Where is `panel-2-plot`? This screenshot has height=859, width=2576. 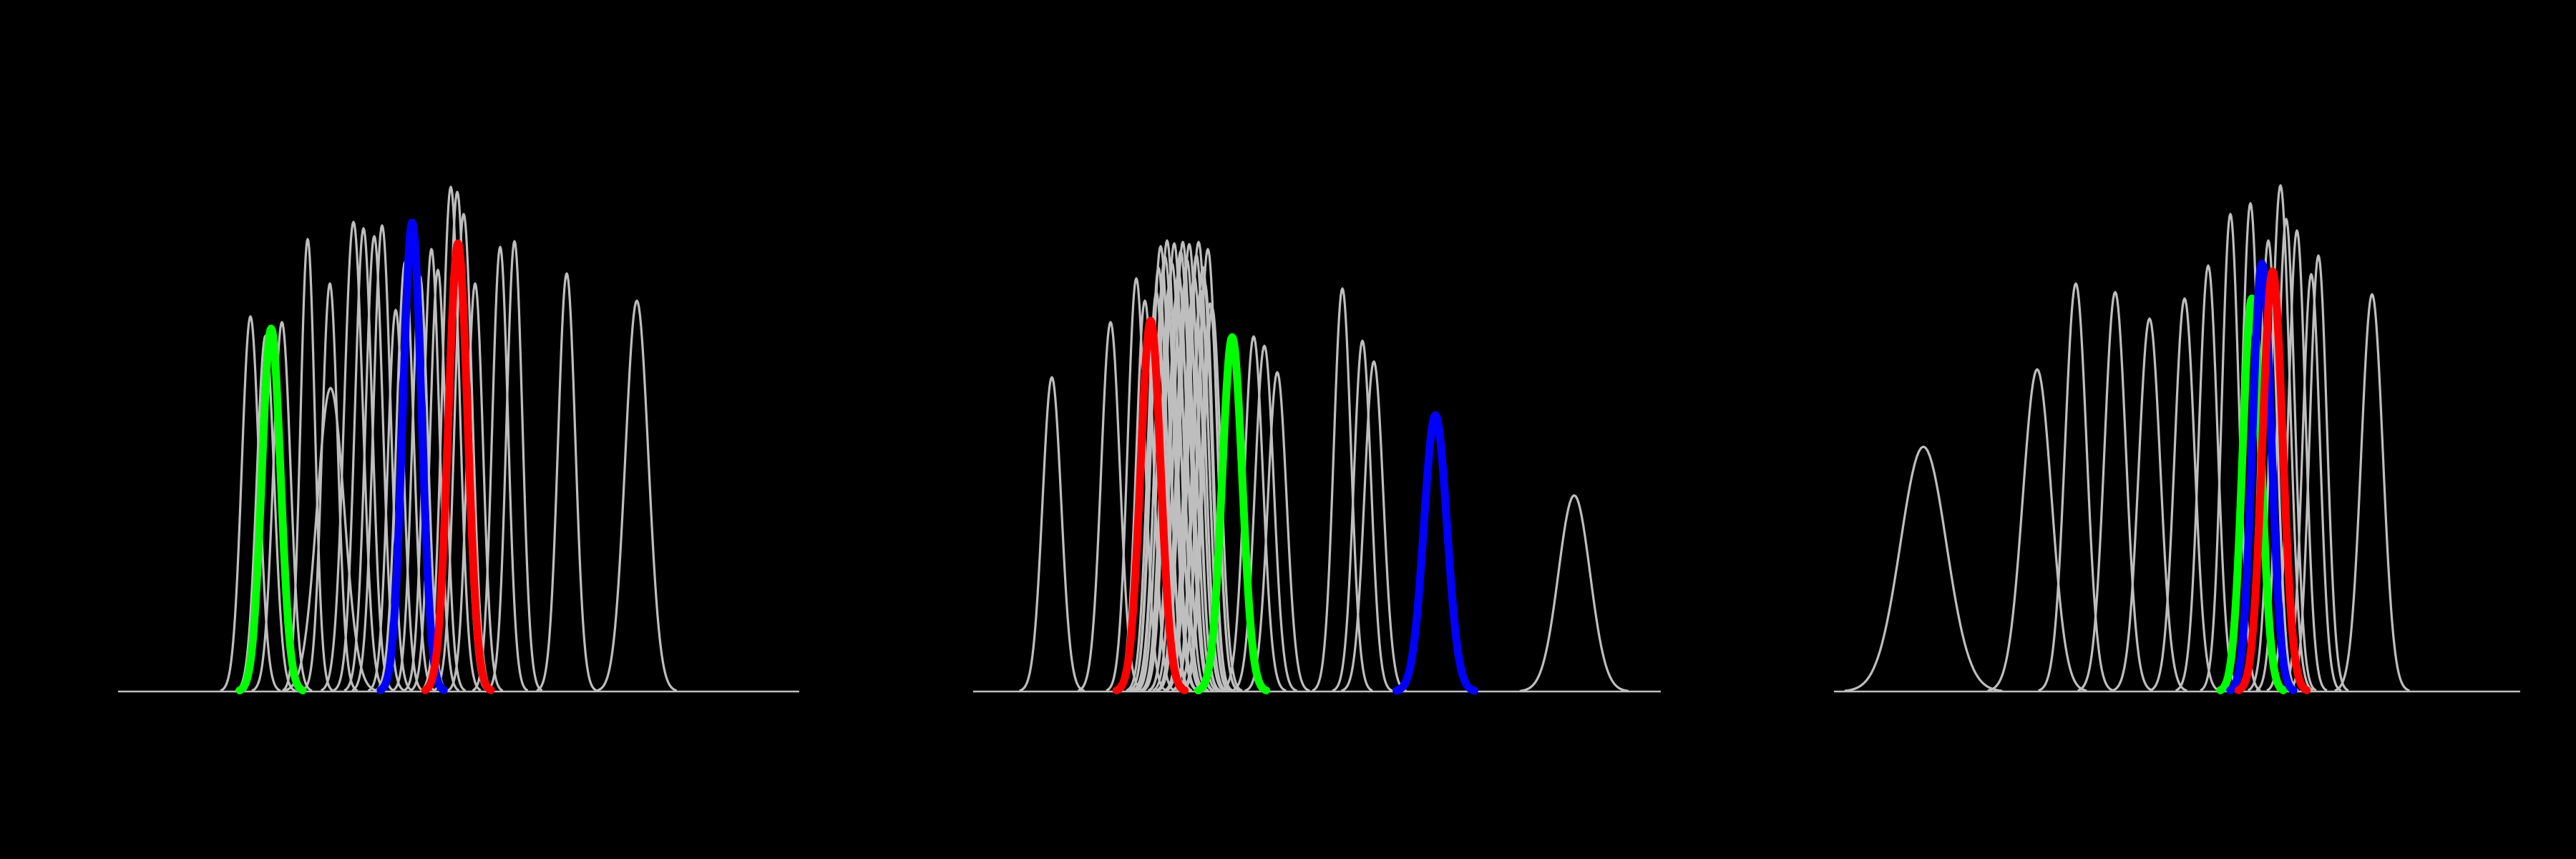
panel-2-plot is located at coordinates (1317, 467).